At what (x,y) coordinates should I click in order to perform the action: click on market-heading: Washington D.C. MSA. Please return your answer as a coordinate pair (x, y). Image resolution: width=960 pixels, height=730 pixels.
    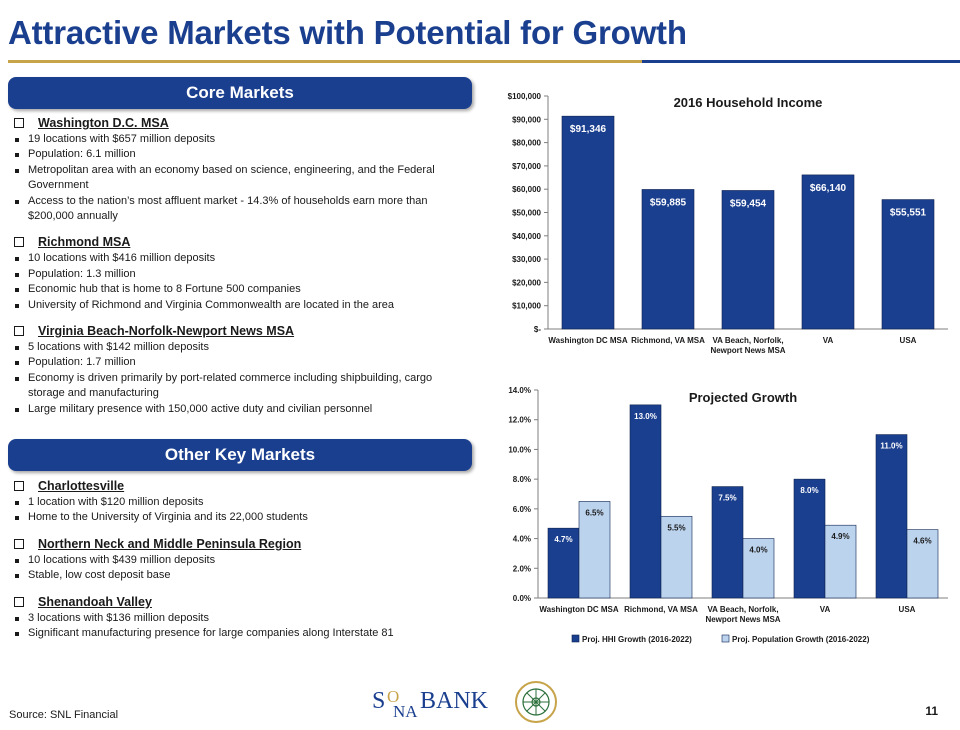
    Looking at the image, I should click on (241, 123).